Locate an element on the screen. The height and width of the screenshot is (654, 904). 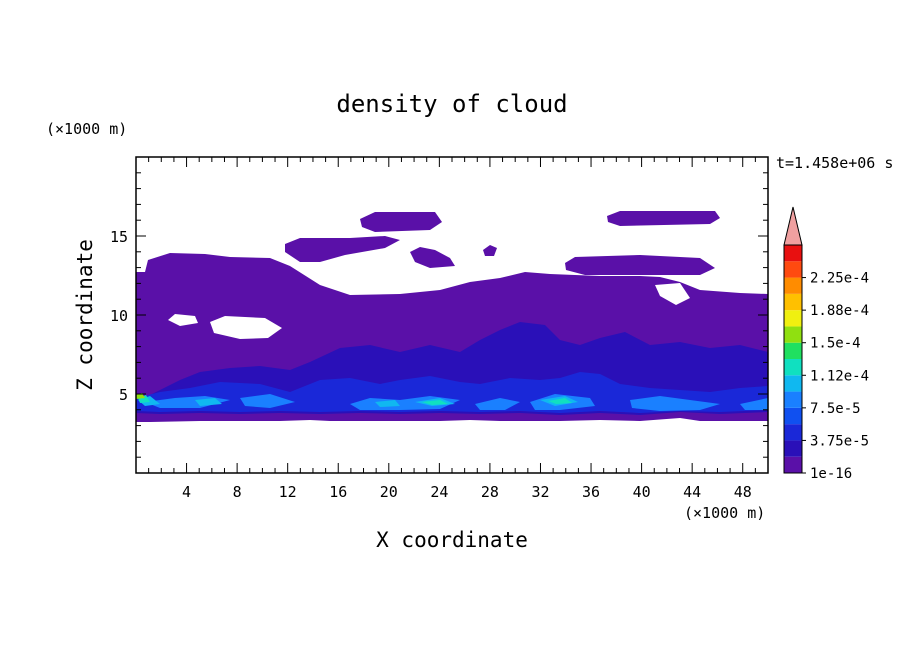
colorbar-label: 7.5e-5 is located at coordinates (835, 409).